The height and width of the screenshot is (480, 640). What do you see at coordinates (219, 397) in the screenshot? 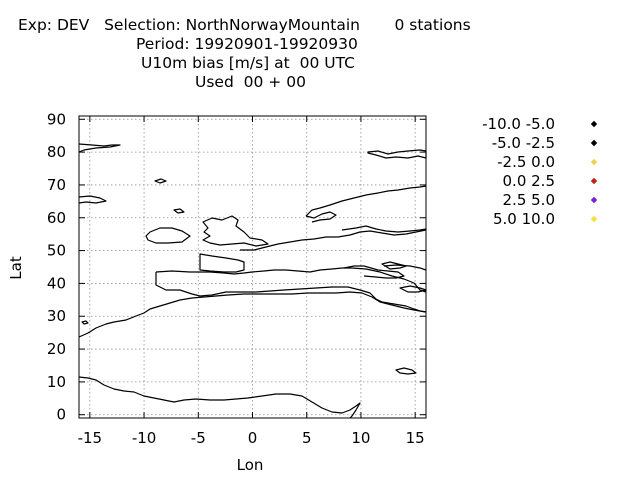
I see `coastline-west-africa` at bounding box center [219, 397].